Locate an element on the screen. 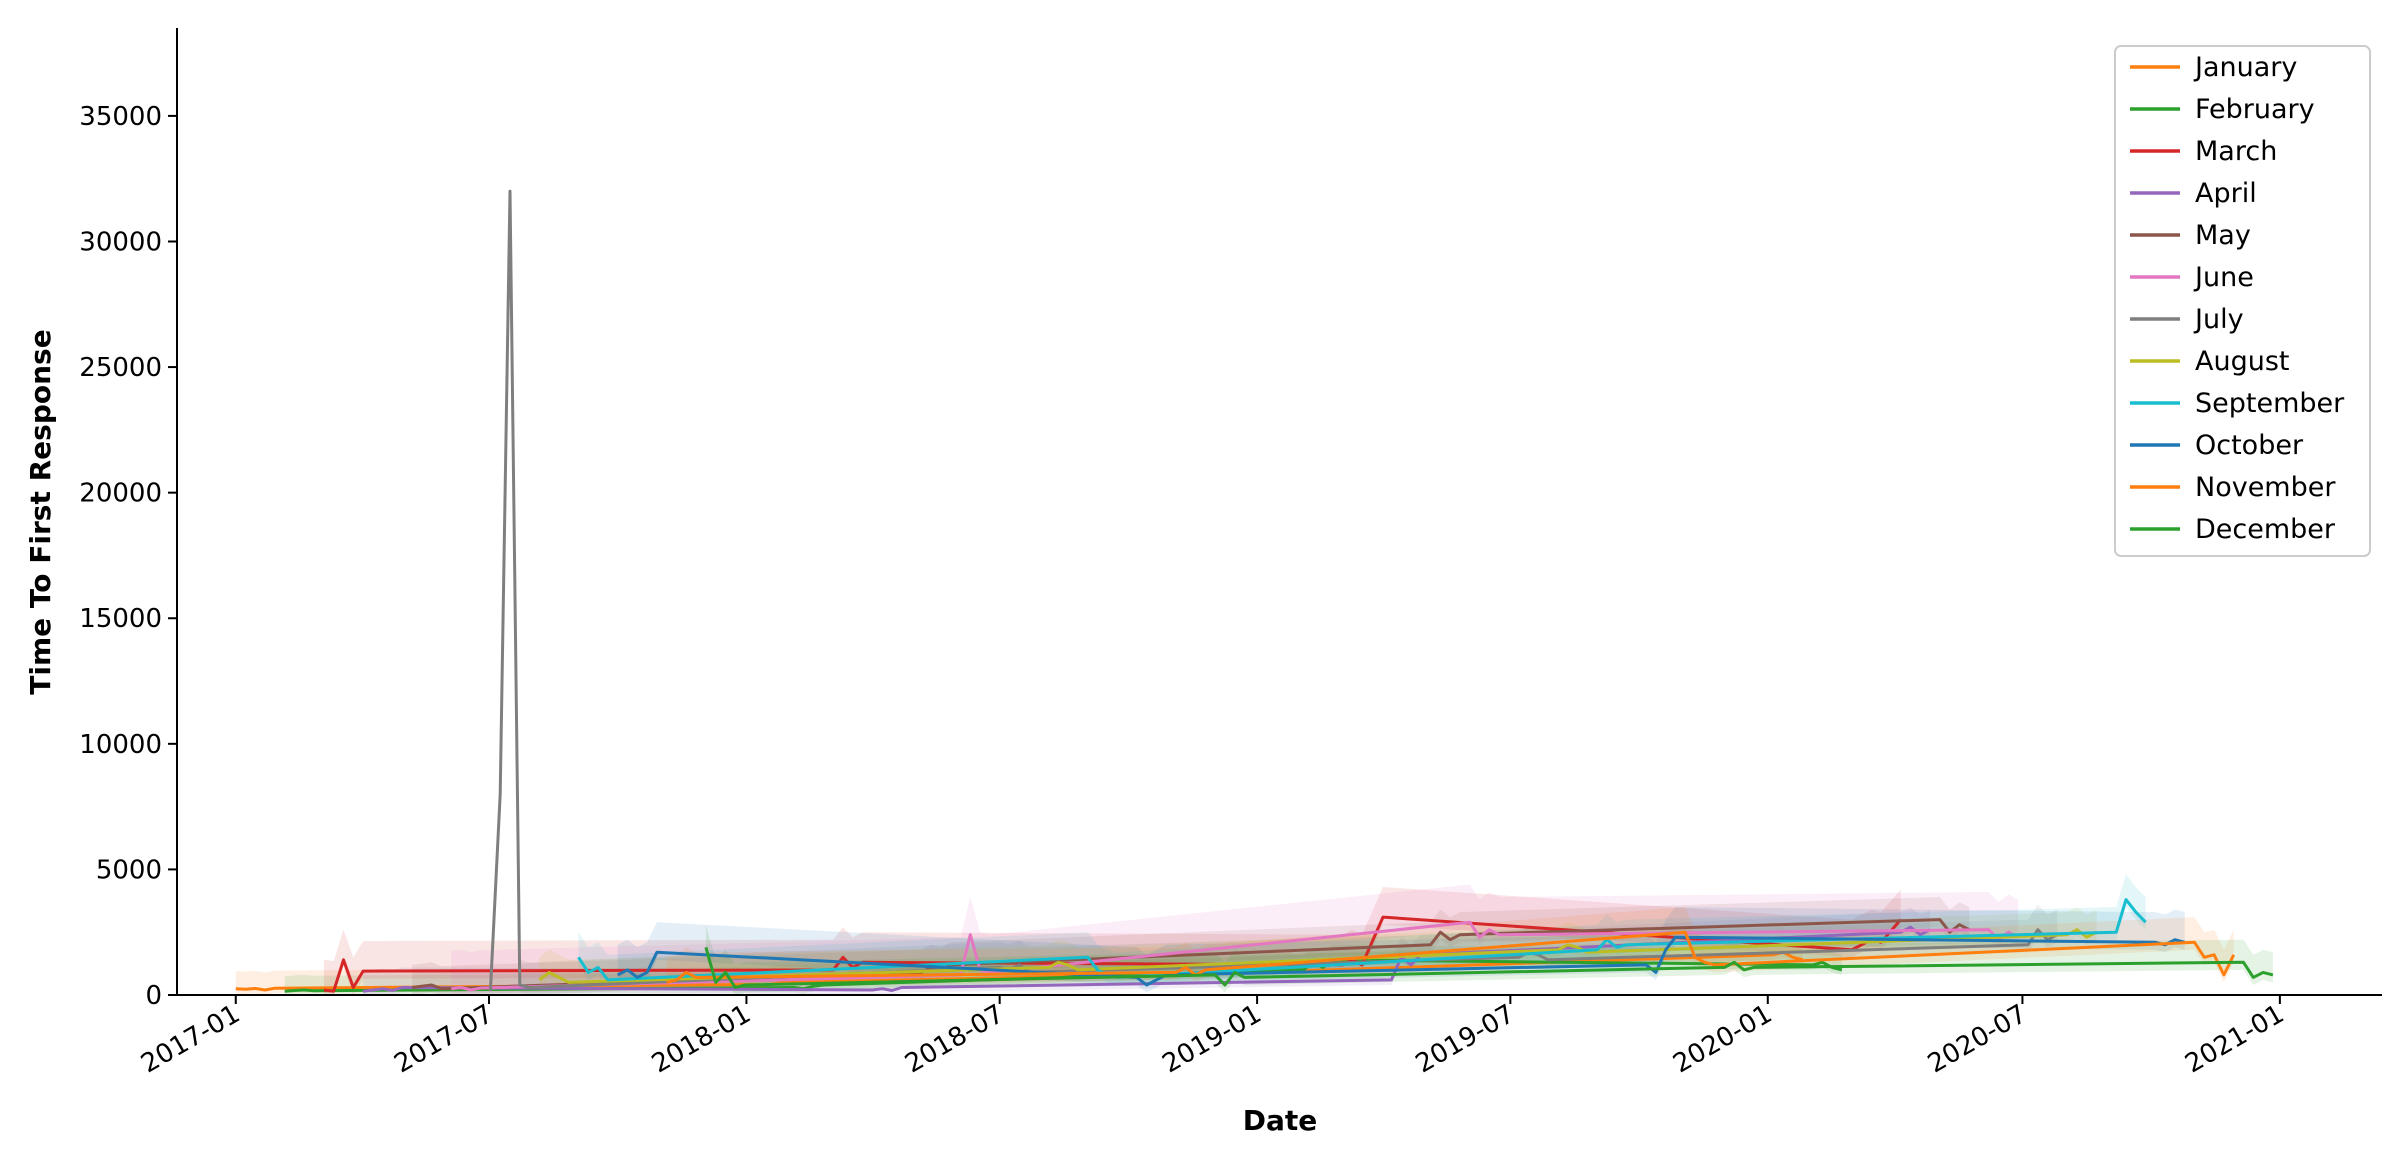  y-tick-label: 15000 is located at coordinates (120, 619).